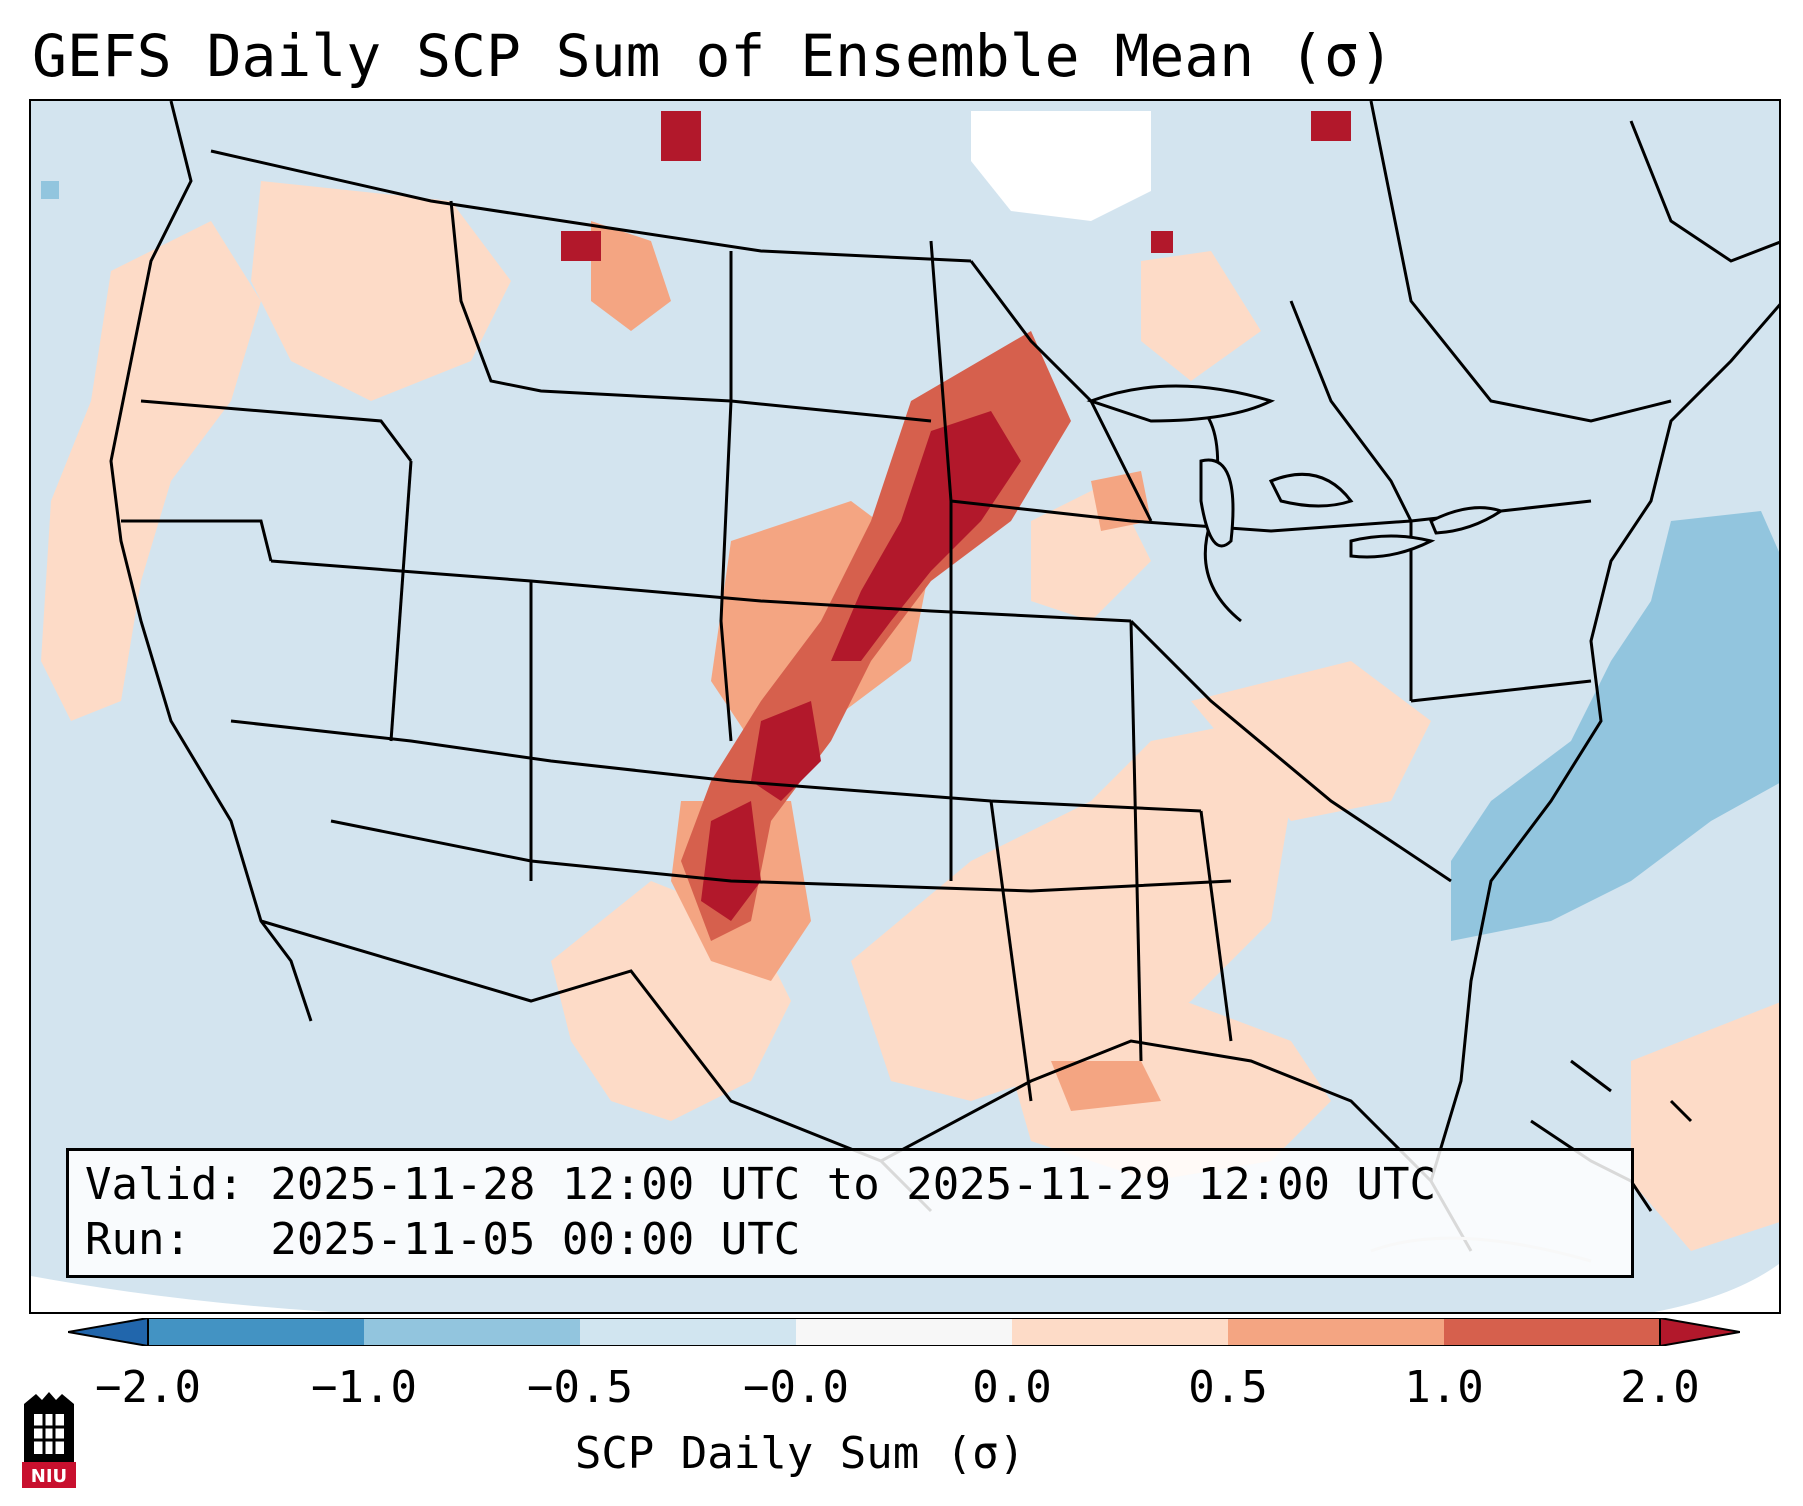  What do you see at coordinates (364, 1387) in the screenshot?
I see `colorbar-tick: −1.0` at bounding box center [364, 1387].